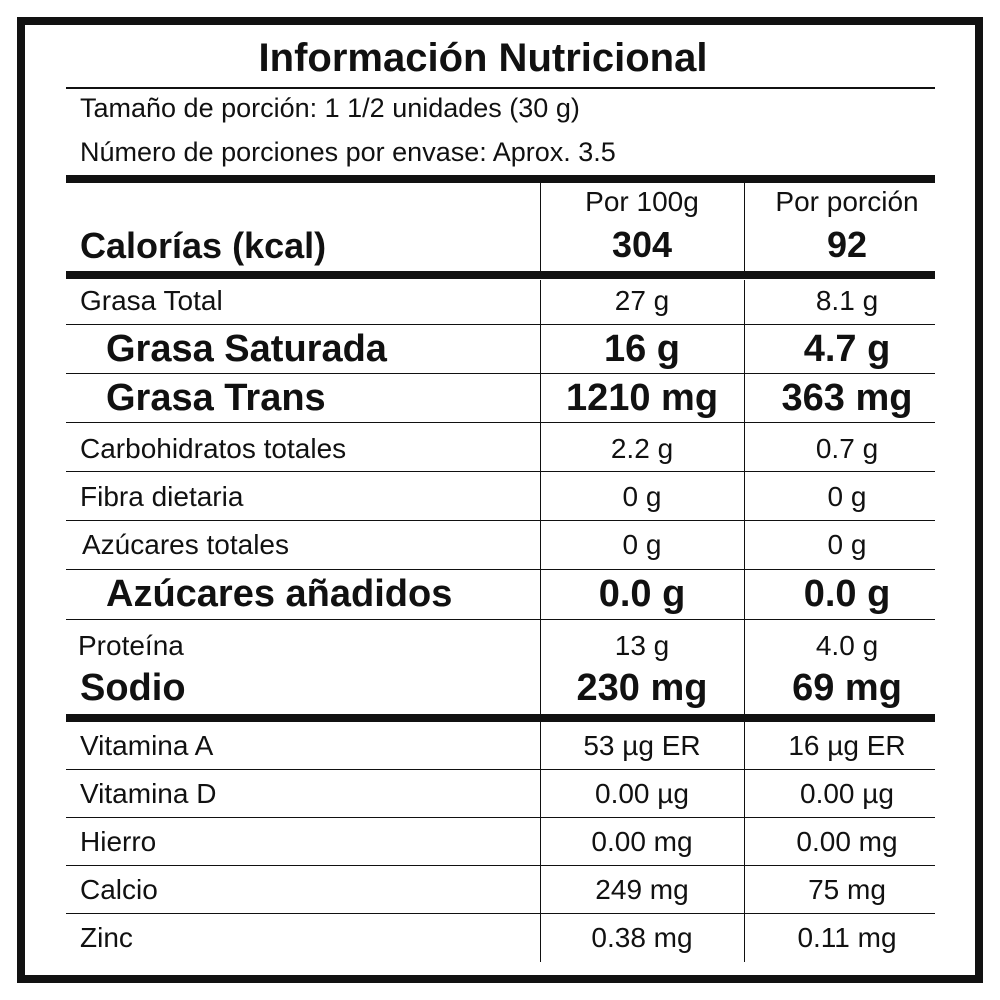 The height and width of the screenshot is (1000, 1000). Describe the element at coordinates (500, 302) in the screenshot. I see `nutrient-row: Grasa Total 27 g 8.1 g` at that location.